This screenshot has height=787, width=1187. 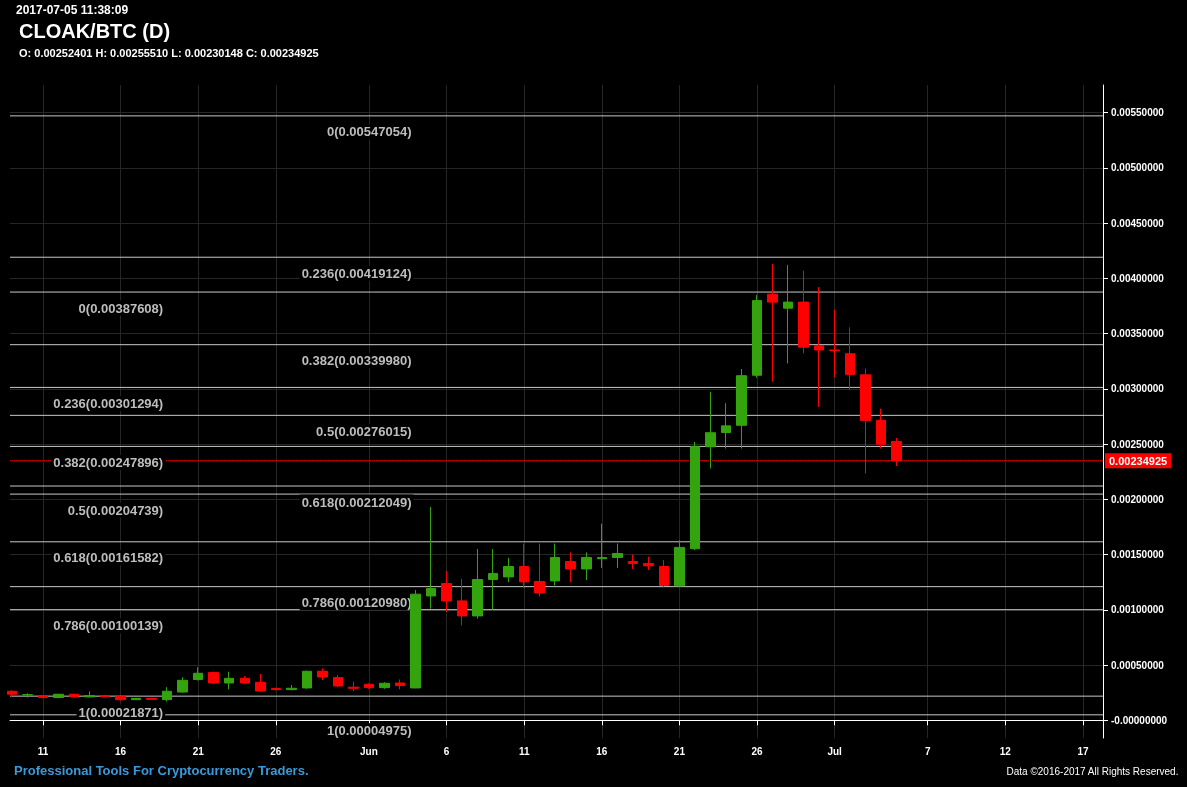 What do you see at coordinates (1083, 751) in the screenshot?
I see `x-tick-label: 17` at bounding box center [1083, 751].